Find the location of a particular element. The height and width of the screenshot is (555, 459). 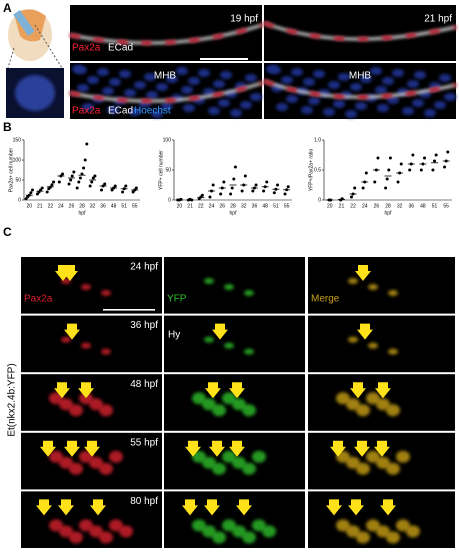

stain-label: ECad is located at coordinates (120, 48).